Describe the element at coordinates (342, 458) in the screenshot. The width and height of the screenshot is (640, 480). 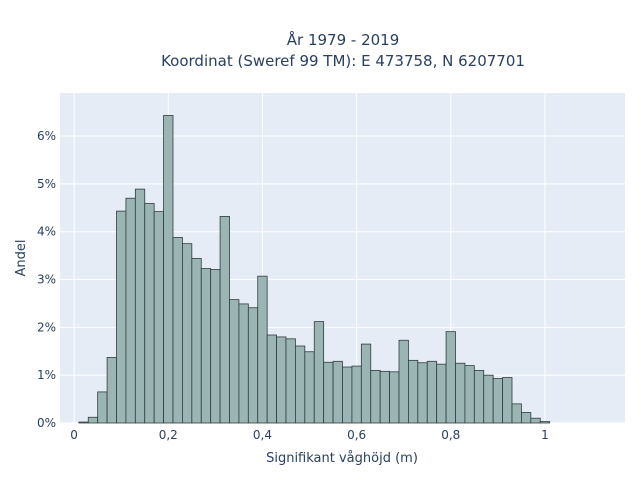
I see `x-axis-title: Signifikant våghöjd (m)` at that location.